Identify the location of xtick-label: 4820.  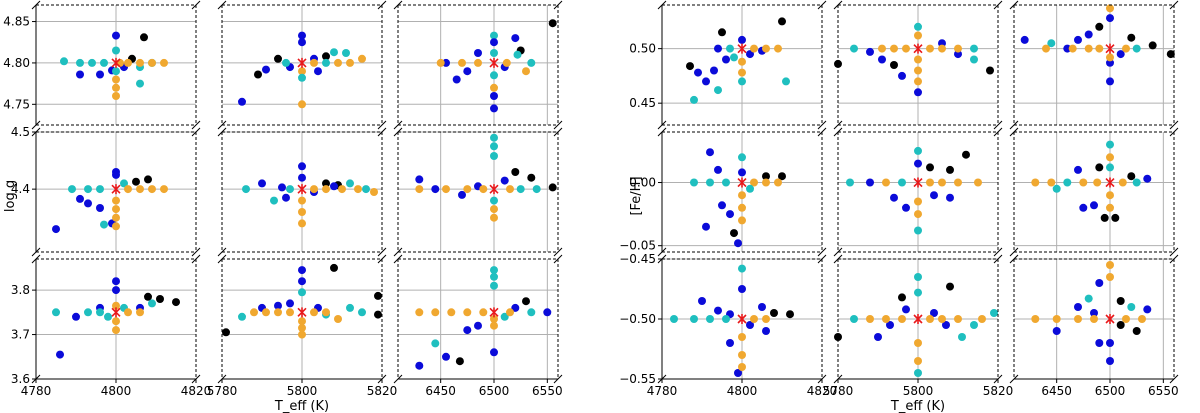
(196, 391).